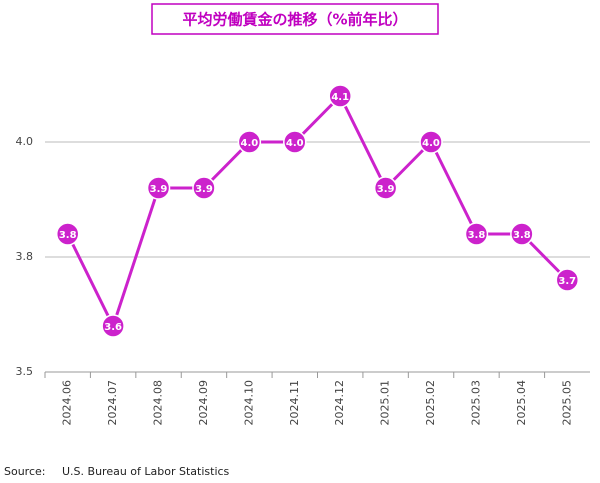 Image resolution: width=600 pixels, height=483 pixels. I want to click on source-label: Source:, so click(25, 471).